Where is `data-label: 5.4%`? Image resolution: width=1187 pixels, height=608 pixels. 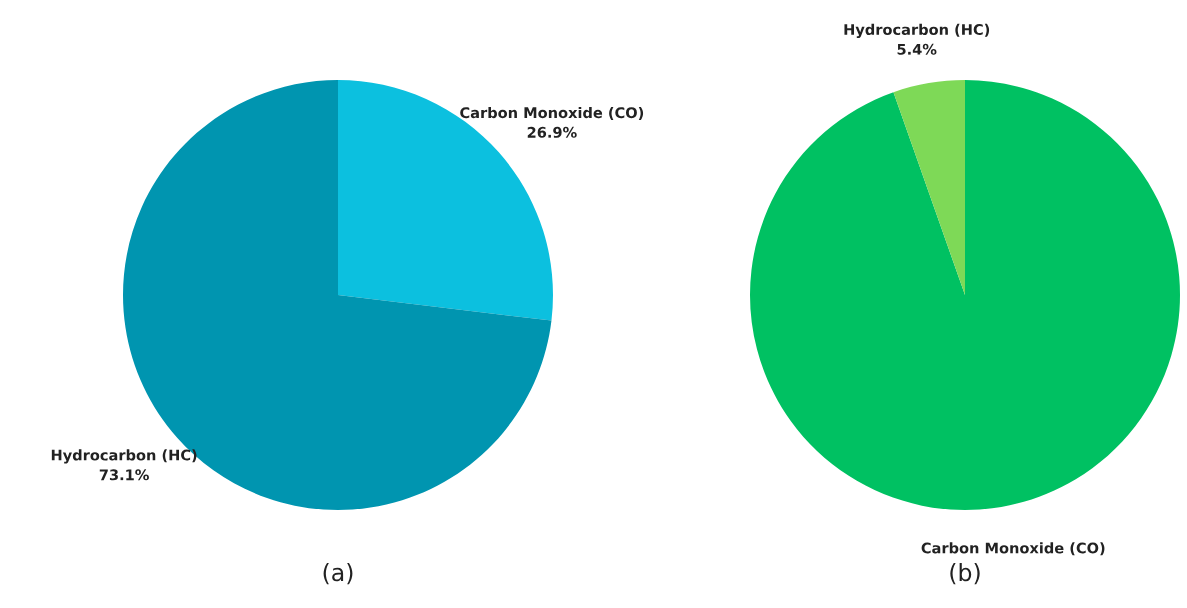 data-label: 5.4% is located at coordinates (917, 49).